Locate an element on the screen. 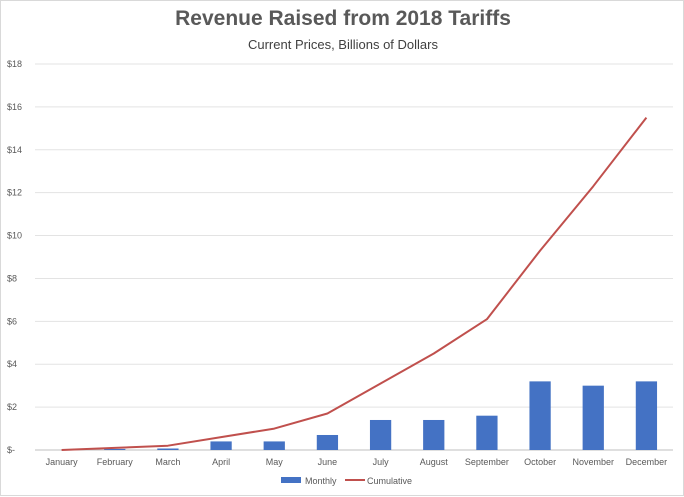  x-tick-label: February is located at coordinates (115, 462).